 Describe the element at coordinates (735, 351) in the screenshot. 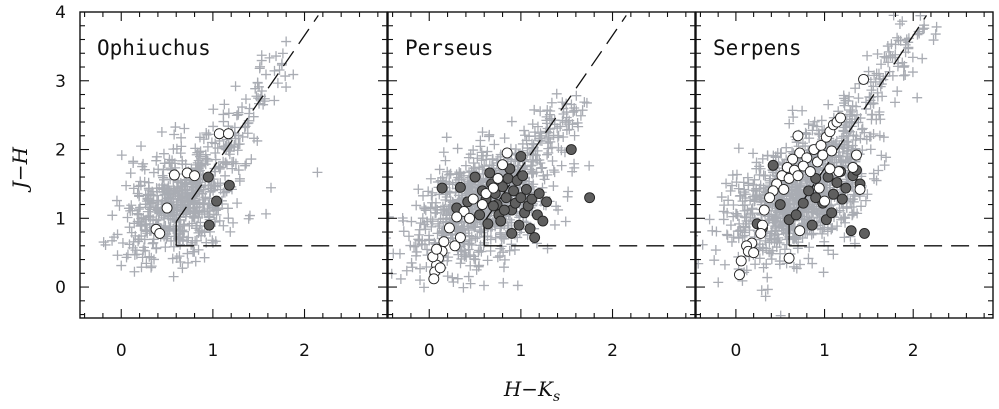

I see `x-tick-label: 0` at that location.